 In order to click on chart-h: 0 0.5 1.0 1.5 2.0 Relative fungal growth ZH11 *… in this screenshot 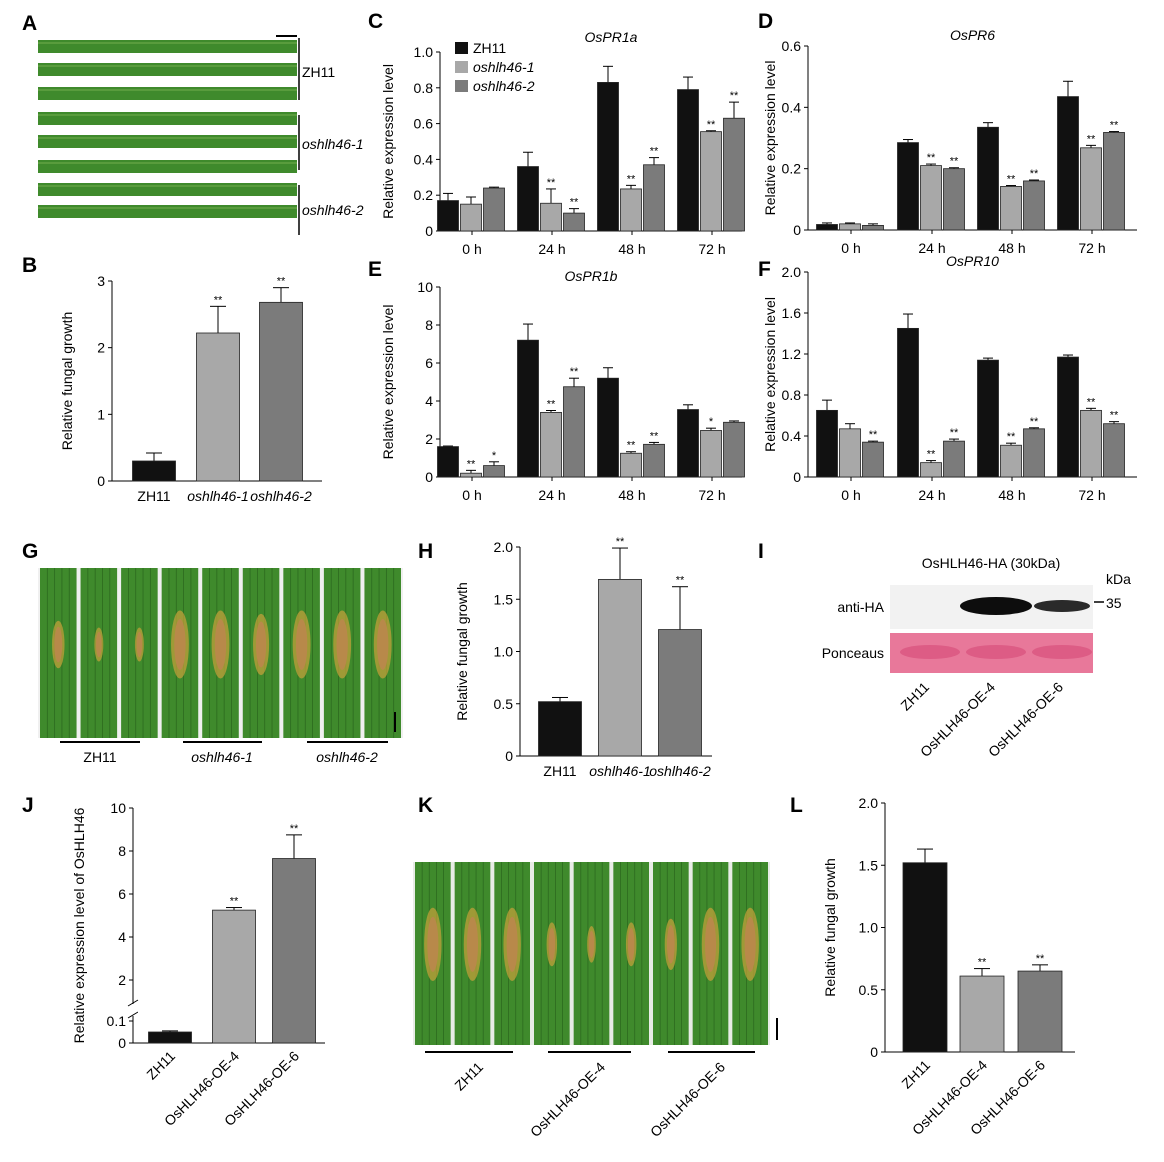, I will do `click(583, 657)`.